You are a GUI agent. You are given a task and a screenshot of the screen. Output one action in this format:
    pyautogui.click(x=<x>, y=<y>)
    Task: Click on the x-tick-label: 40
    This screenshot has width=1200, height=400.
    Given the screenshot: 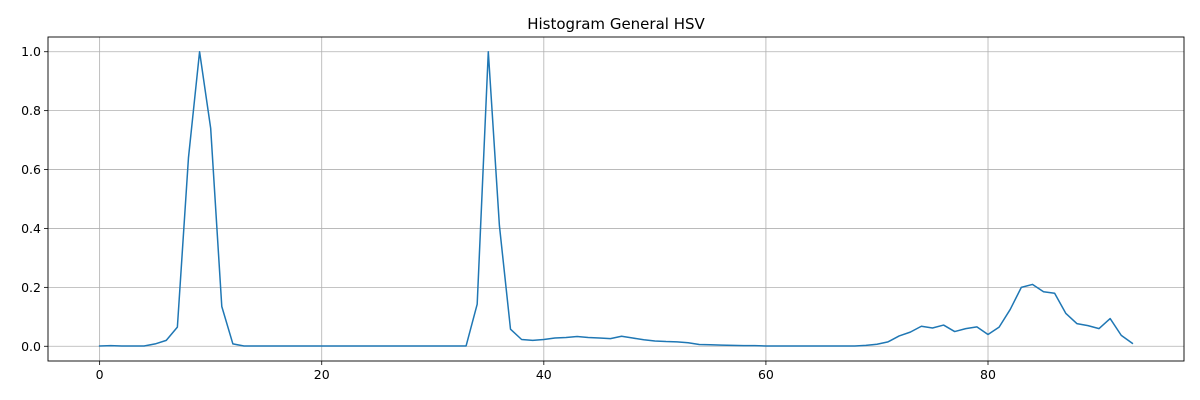 What is the action you would take?
    pyautogui.click(x=544, y=374)
    